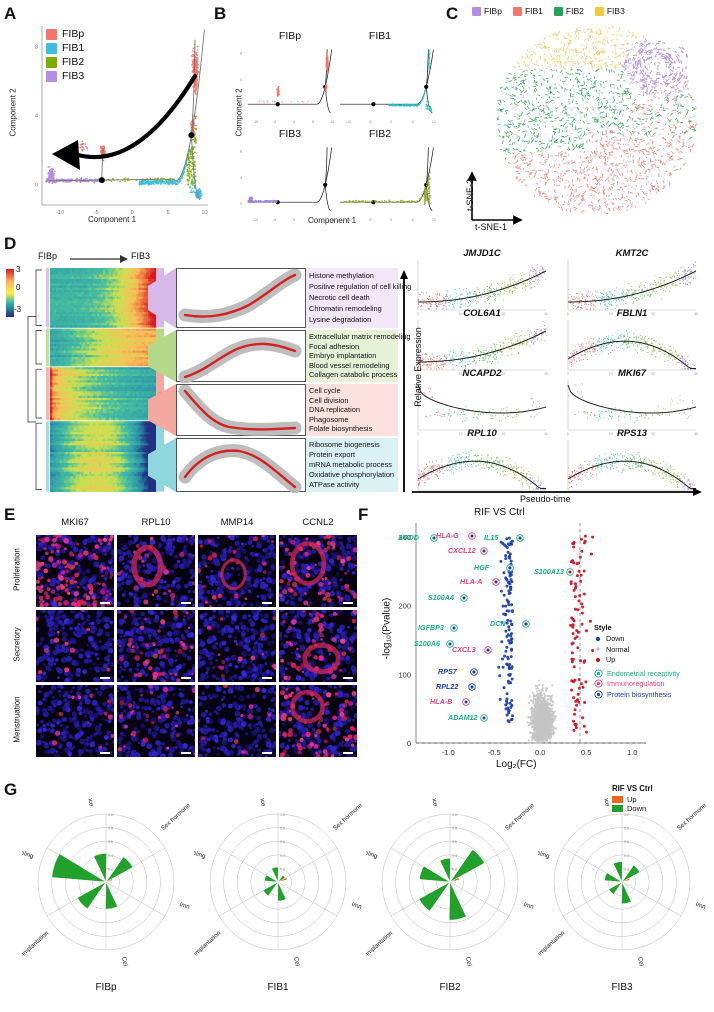 The image size is (714, 1012). What do you see at coordinates (107, 116) in the screenshot?
I see `panel-a: A -10 -5 0 5 10 0 4 8 FIBp FIB1 FIB2 FIB3 Co` at bounding box center [107, 116].